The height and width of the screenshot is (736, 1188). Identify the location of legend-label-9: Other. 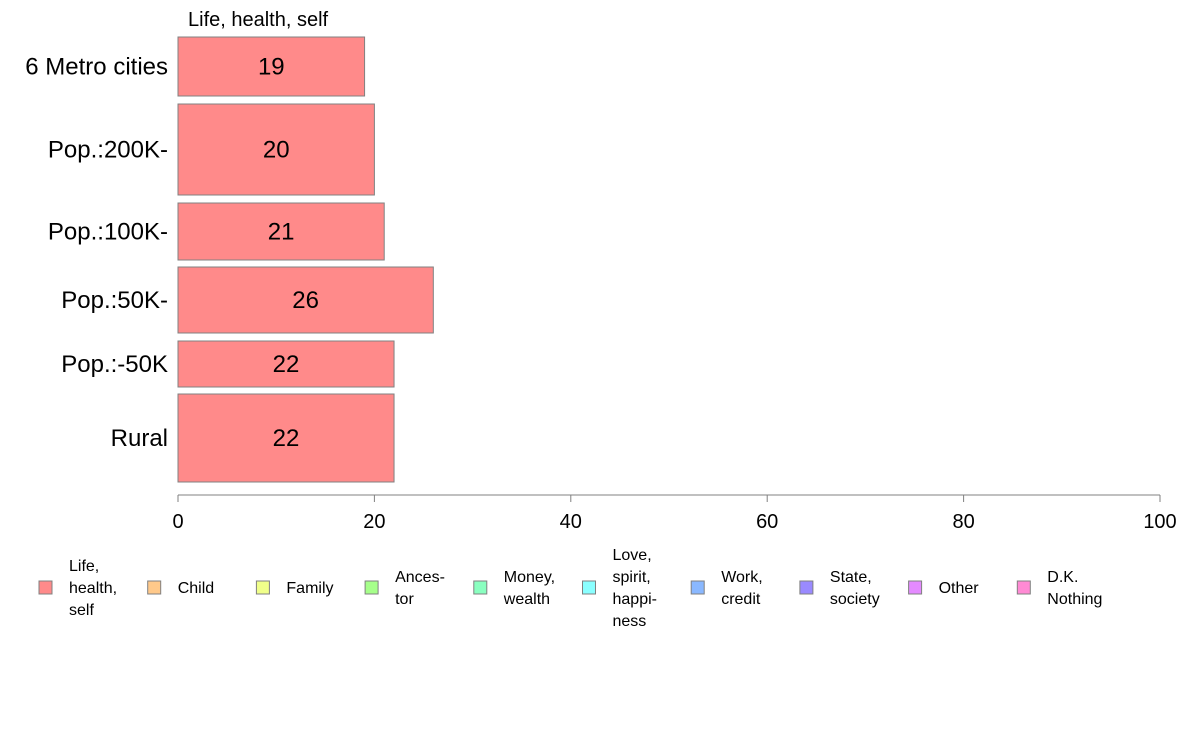
(959, 588).